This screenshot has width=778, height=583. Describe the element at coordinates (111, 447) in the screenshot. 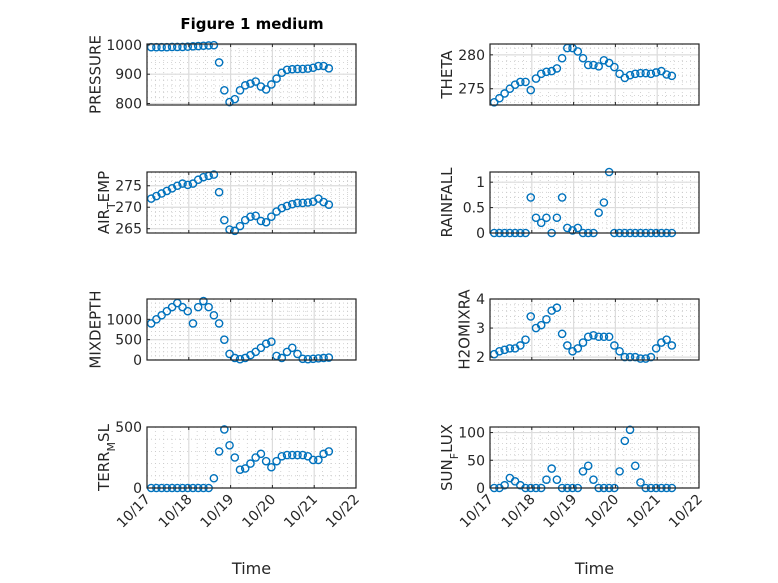

I see `y-label-subscript: M` at that location.